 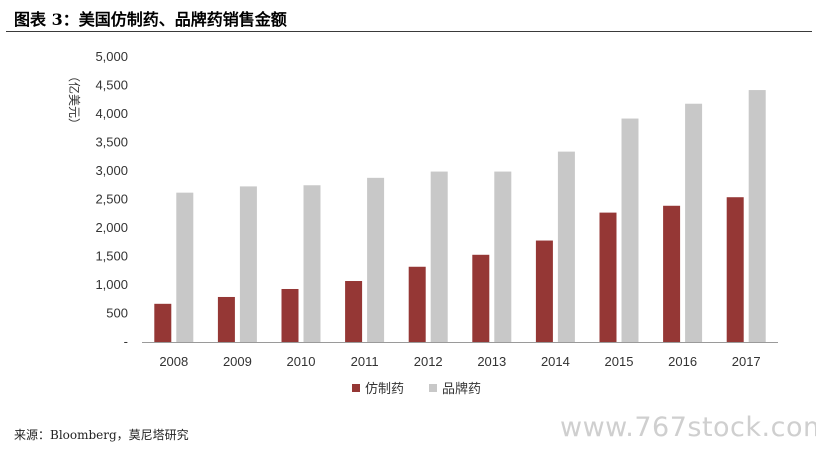 I want to click on x-tick-label: 2012, so click(x=428, y=361).